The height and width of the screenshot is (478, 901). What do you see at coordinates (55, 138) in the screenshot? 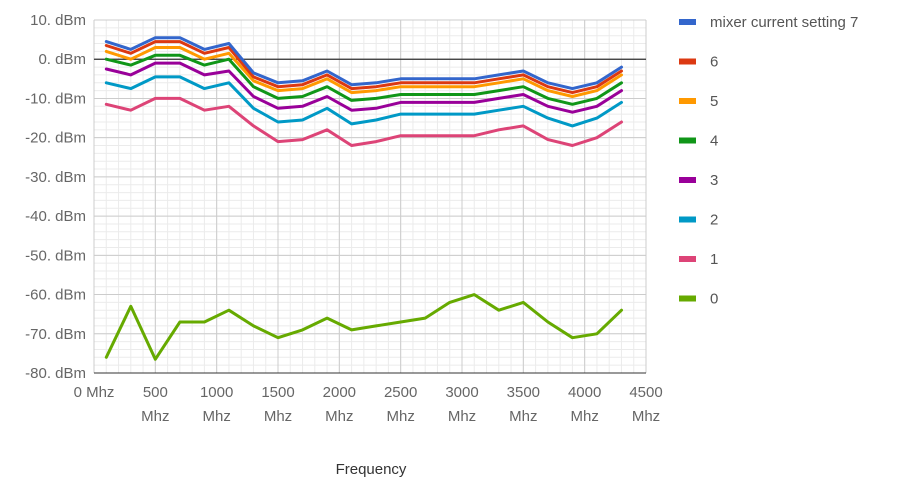
I see `y-tick-label: -20. dBm` at bounding box center [55, 138].